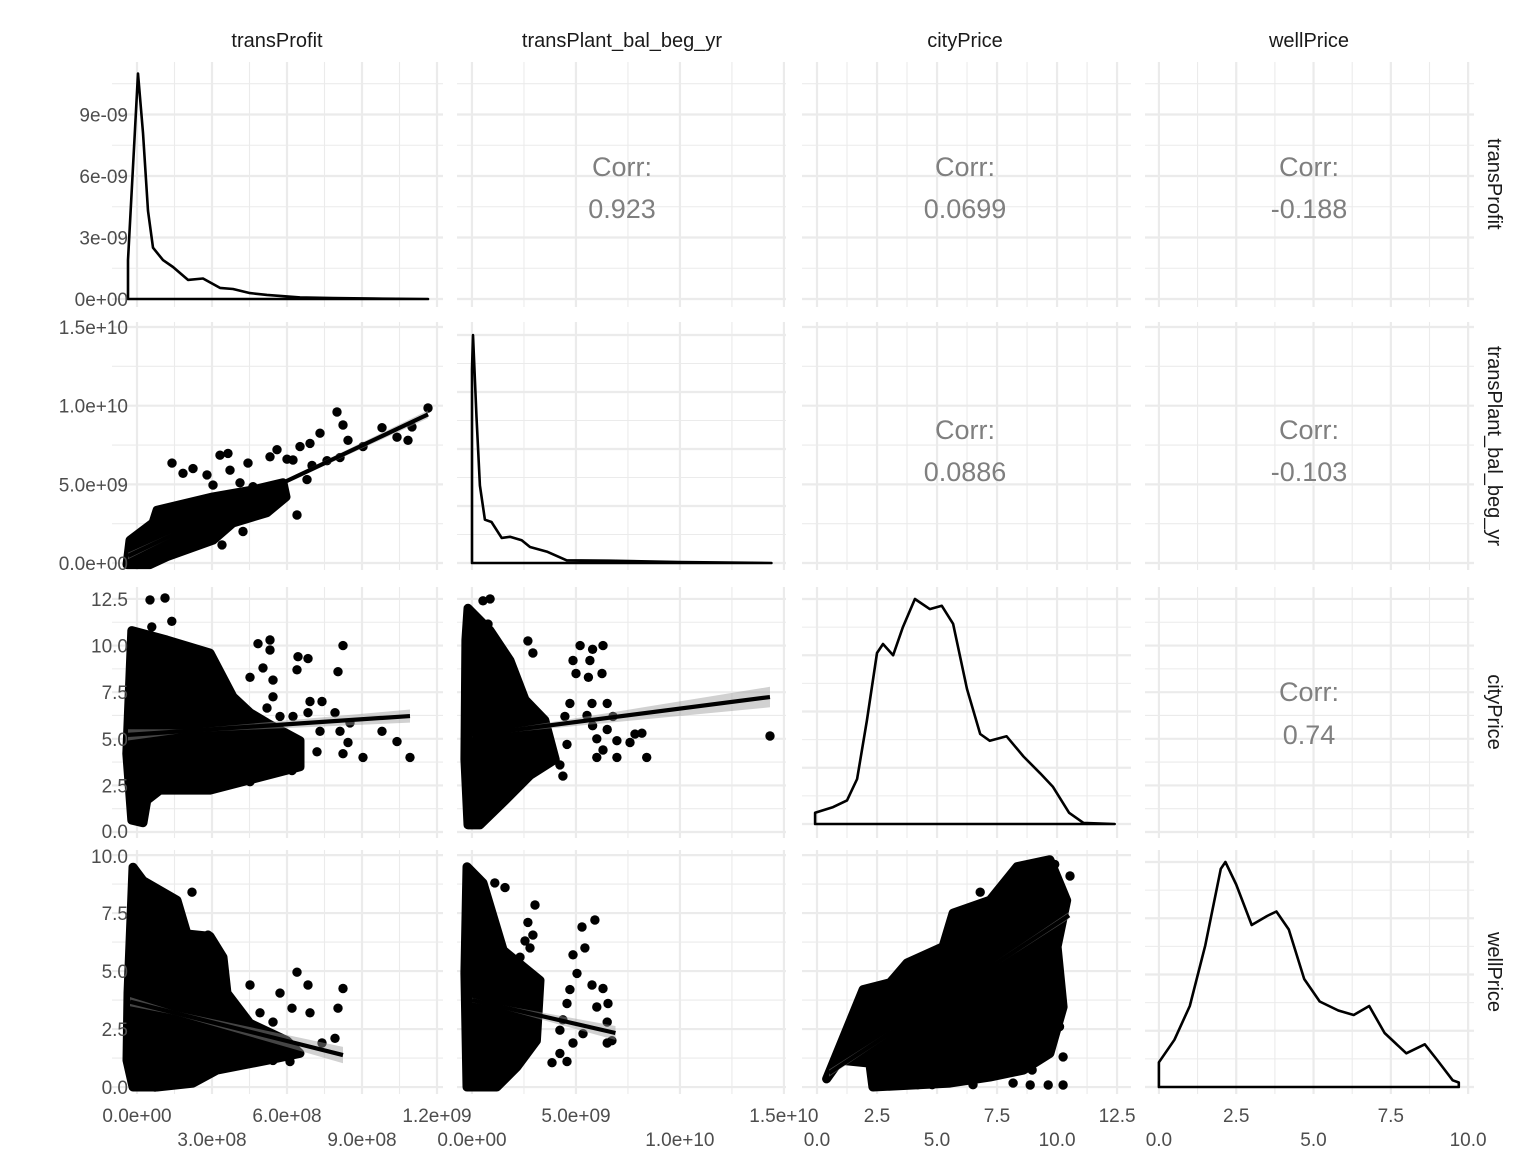  What do you see at coordinates (211, 1140) in the screenshot?
I see `x-tick-label: 3.0e+08` at bounding box center [211, 1140].